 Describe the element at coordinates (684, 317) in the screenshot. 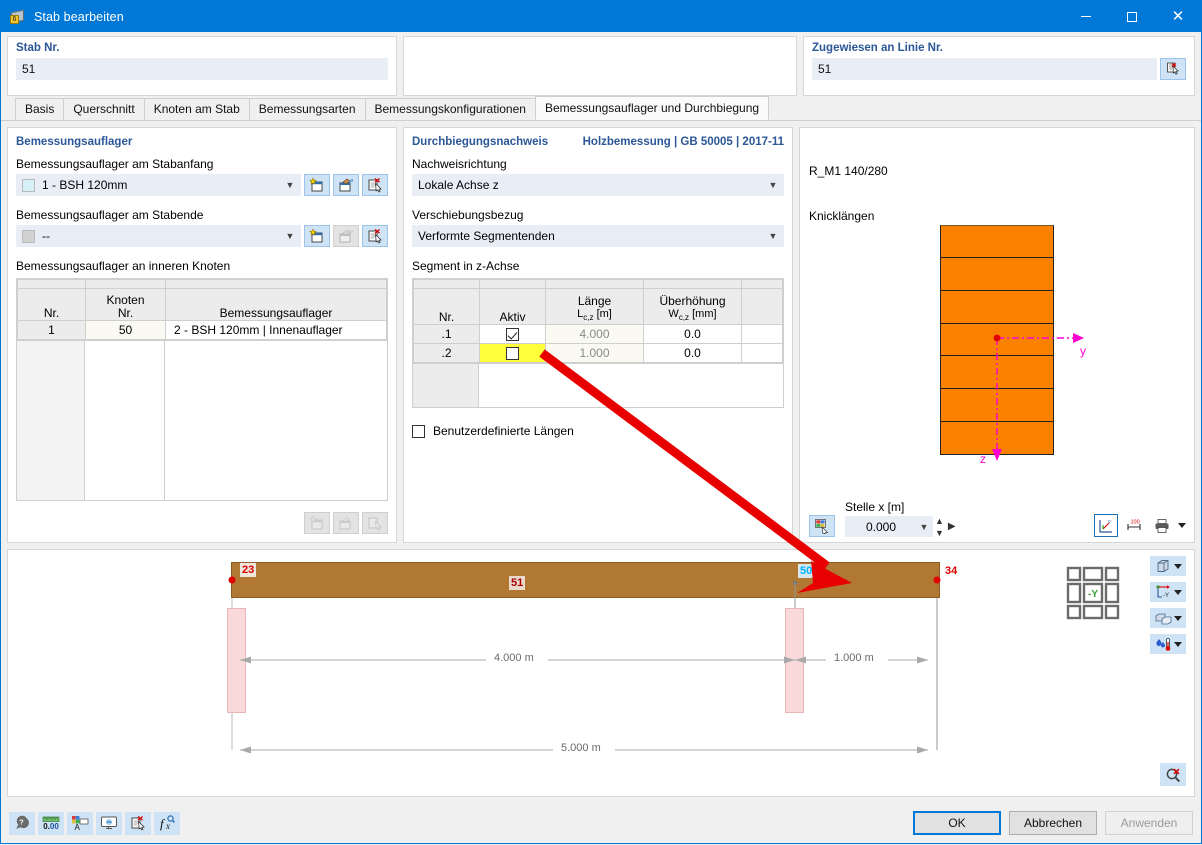

I see `col-seg-ueber-subscript: c,z` at that location.